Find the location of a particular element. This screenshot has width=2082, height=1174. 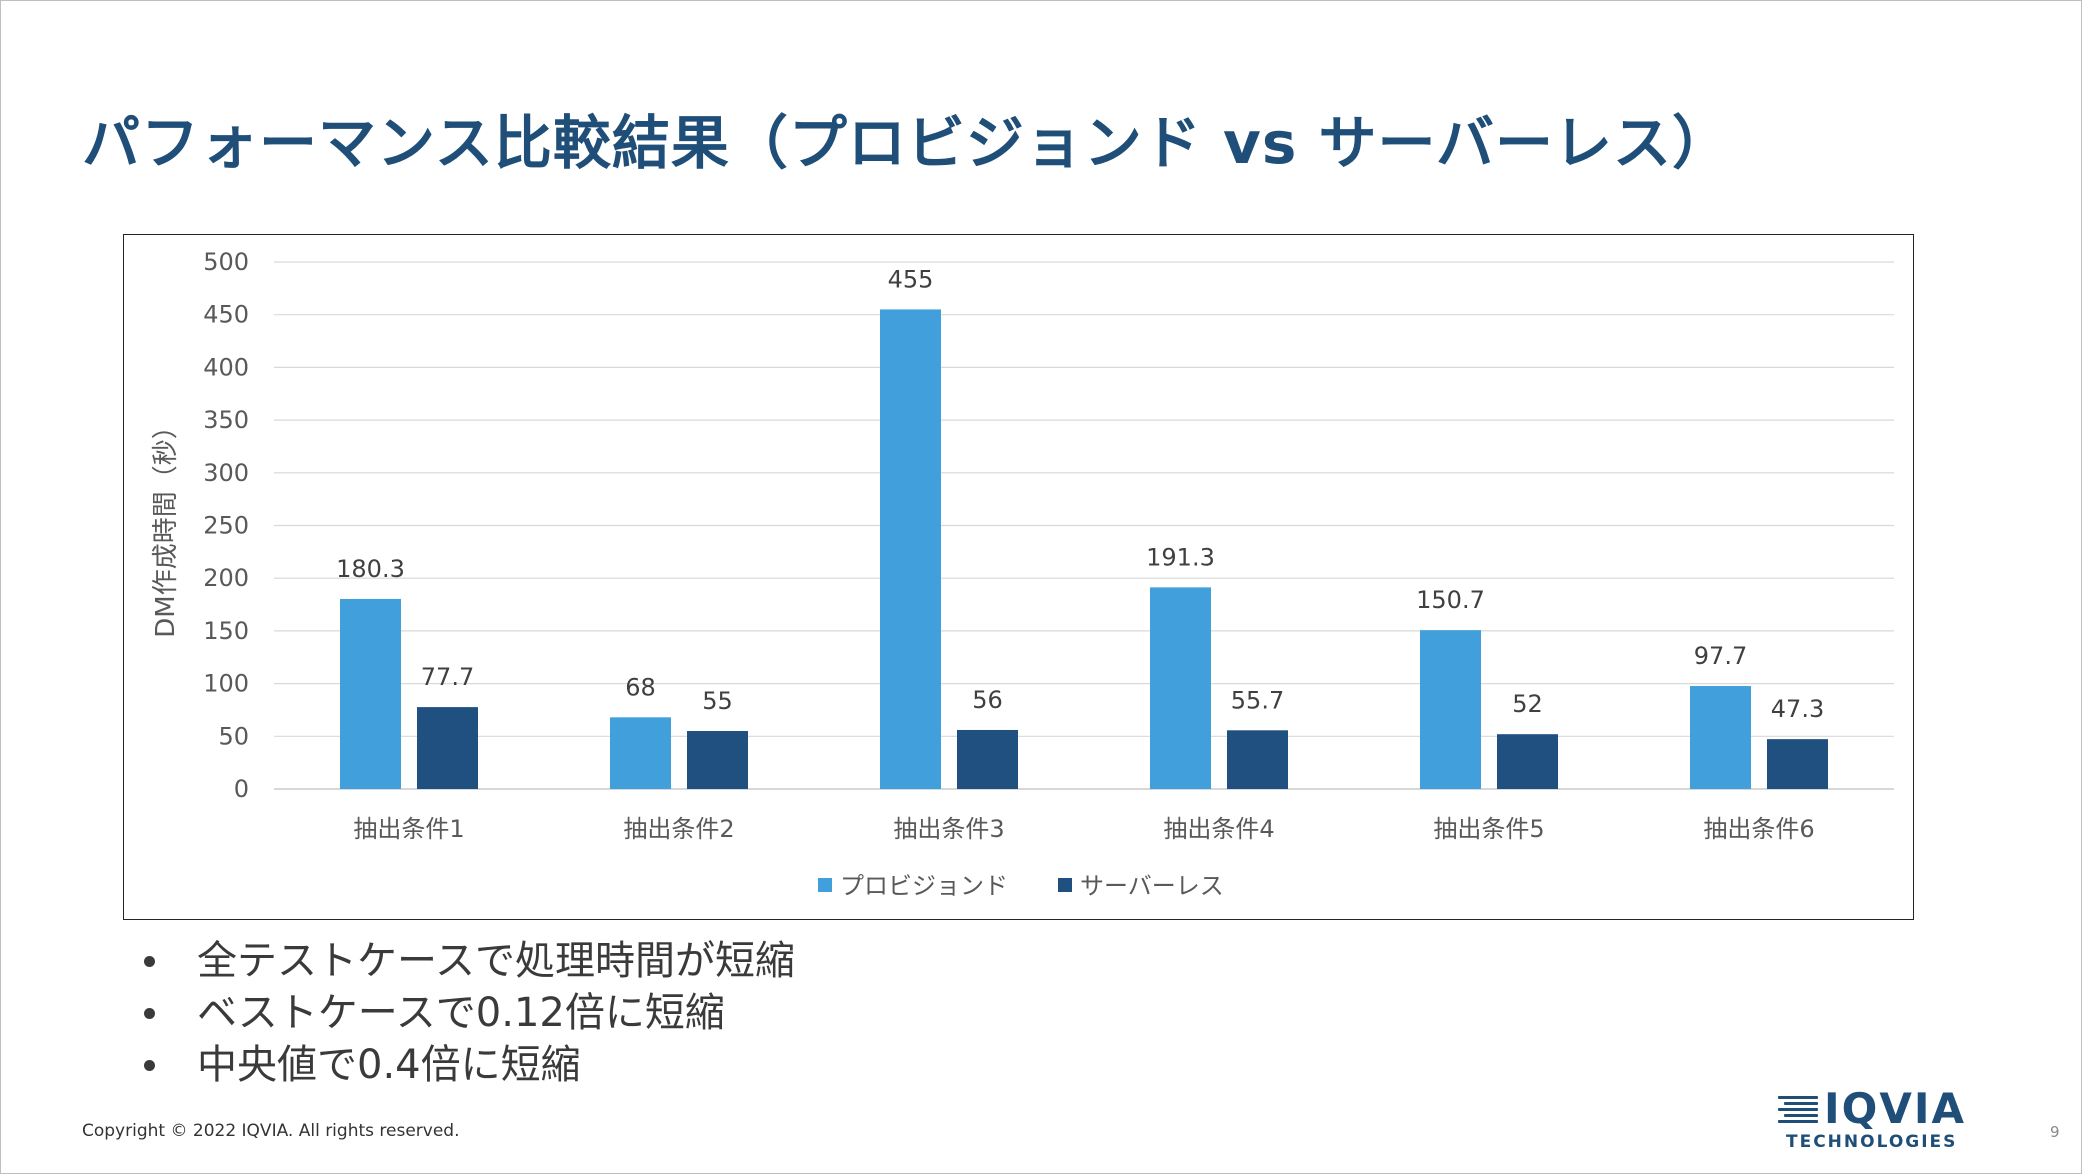

x-tick-label: 抽出条件2 is located at coordinates (678, 829).